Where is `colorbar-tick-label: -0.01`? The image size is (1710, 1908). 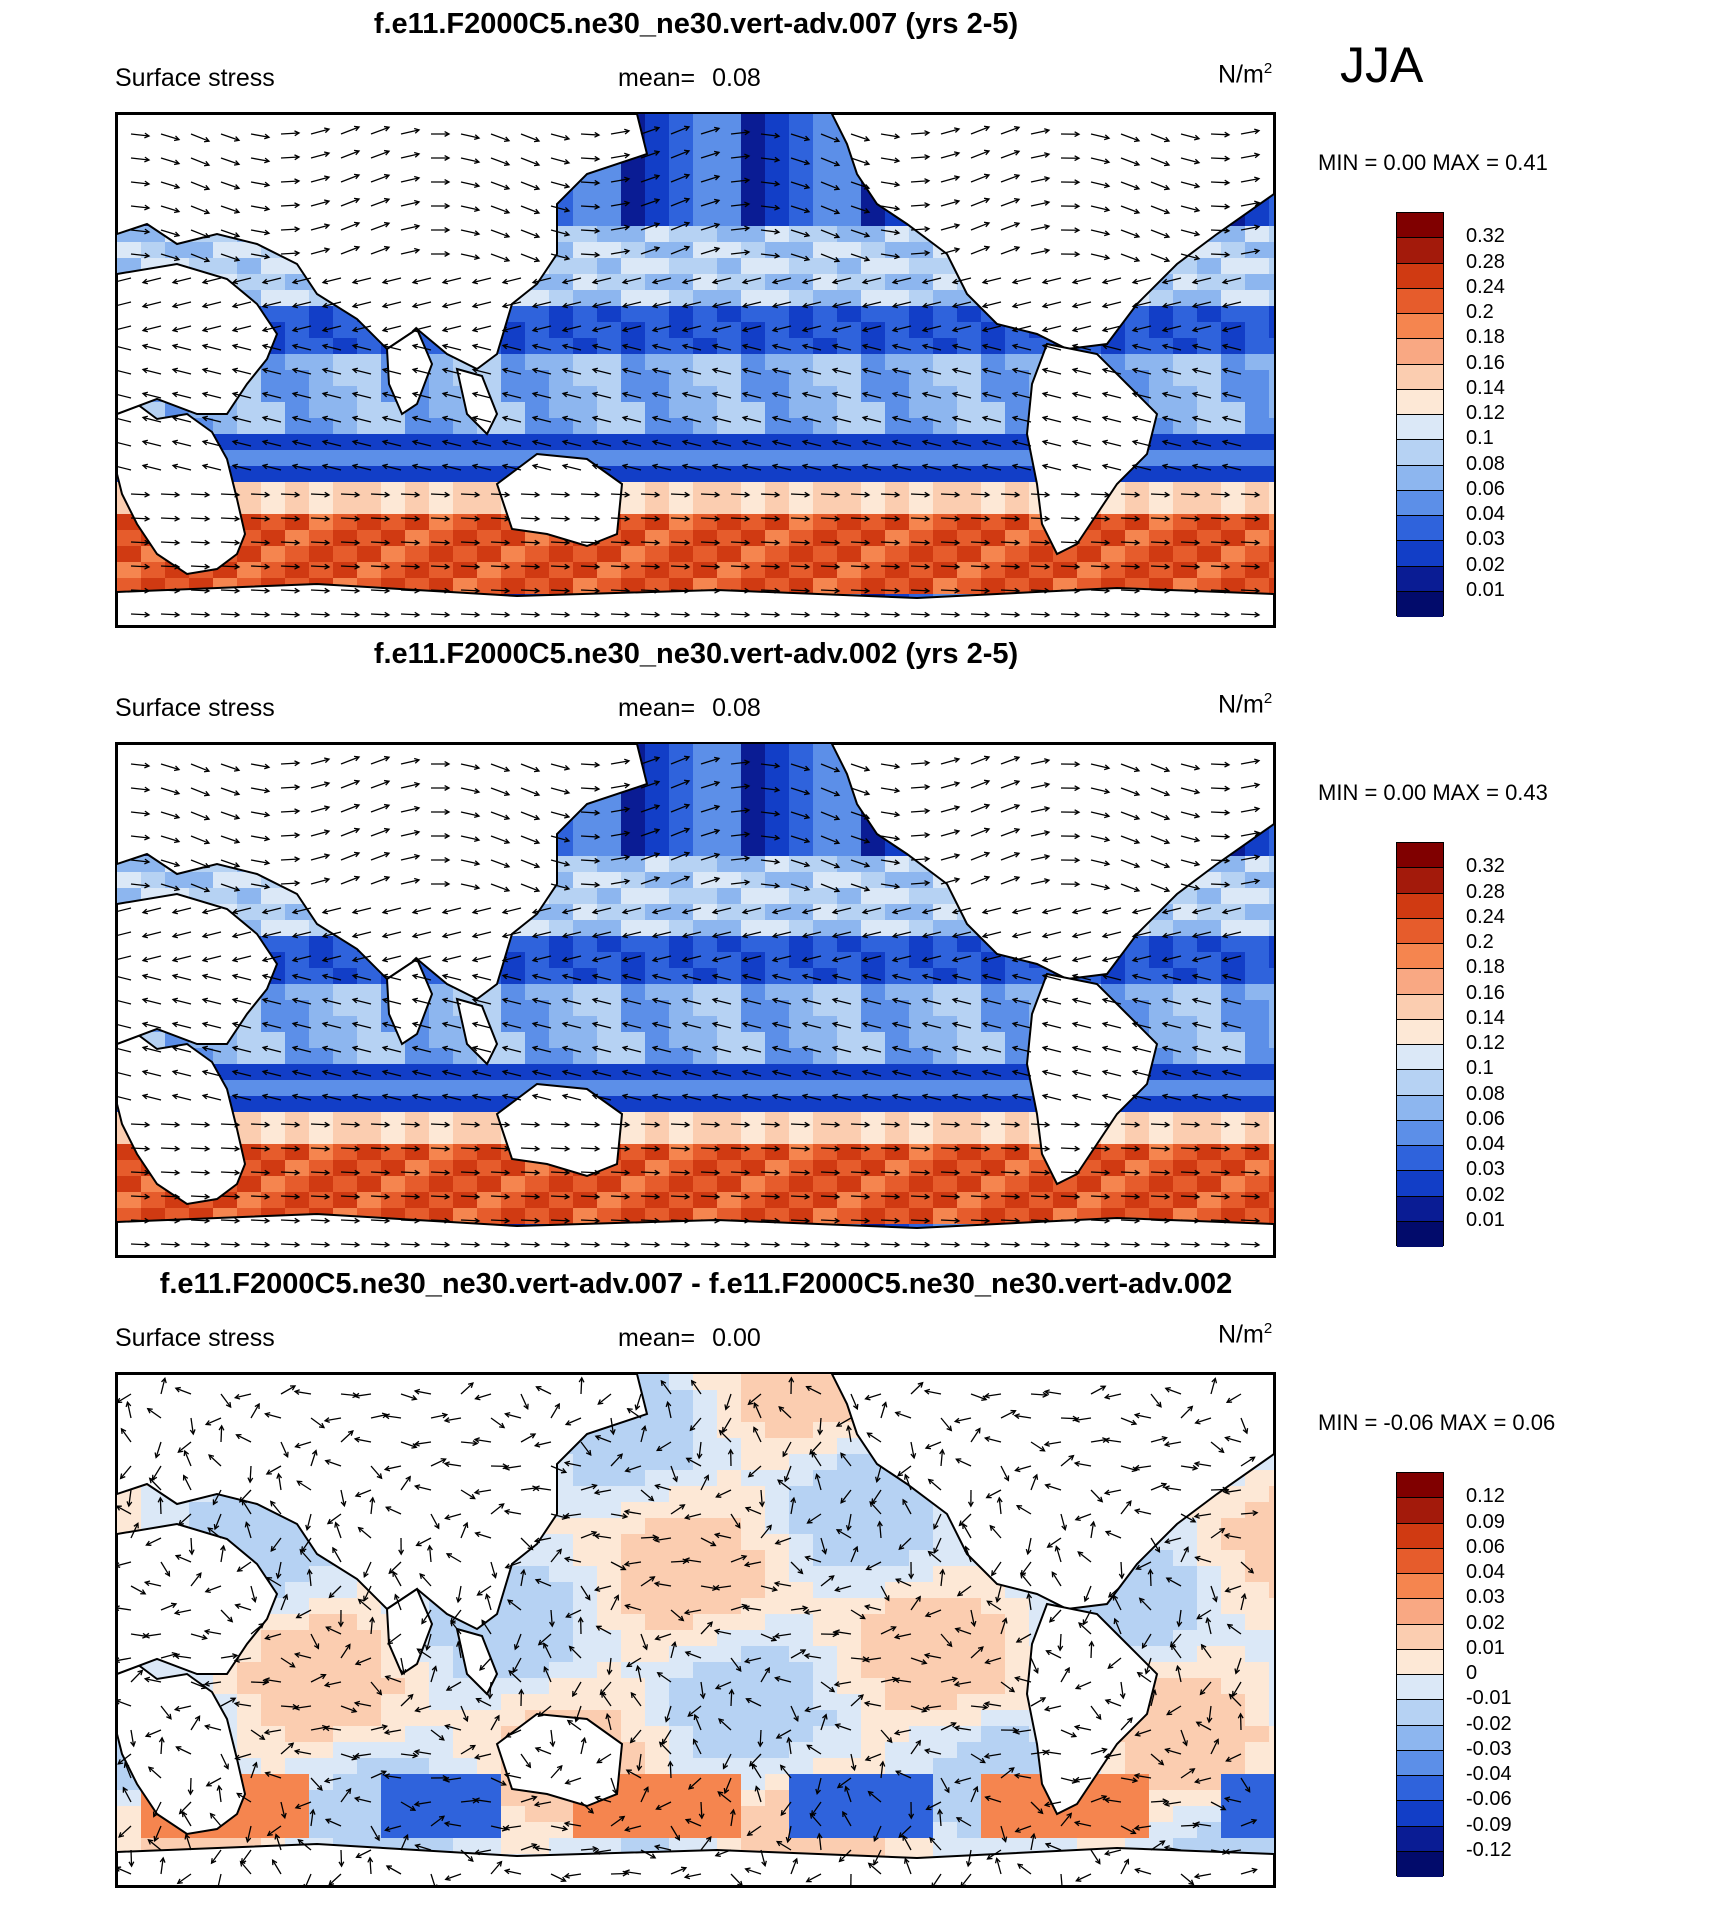 colorbar-tick-label: -0.01 is located at coordinates (1489, 1698).